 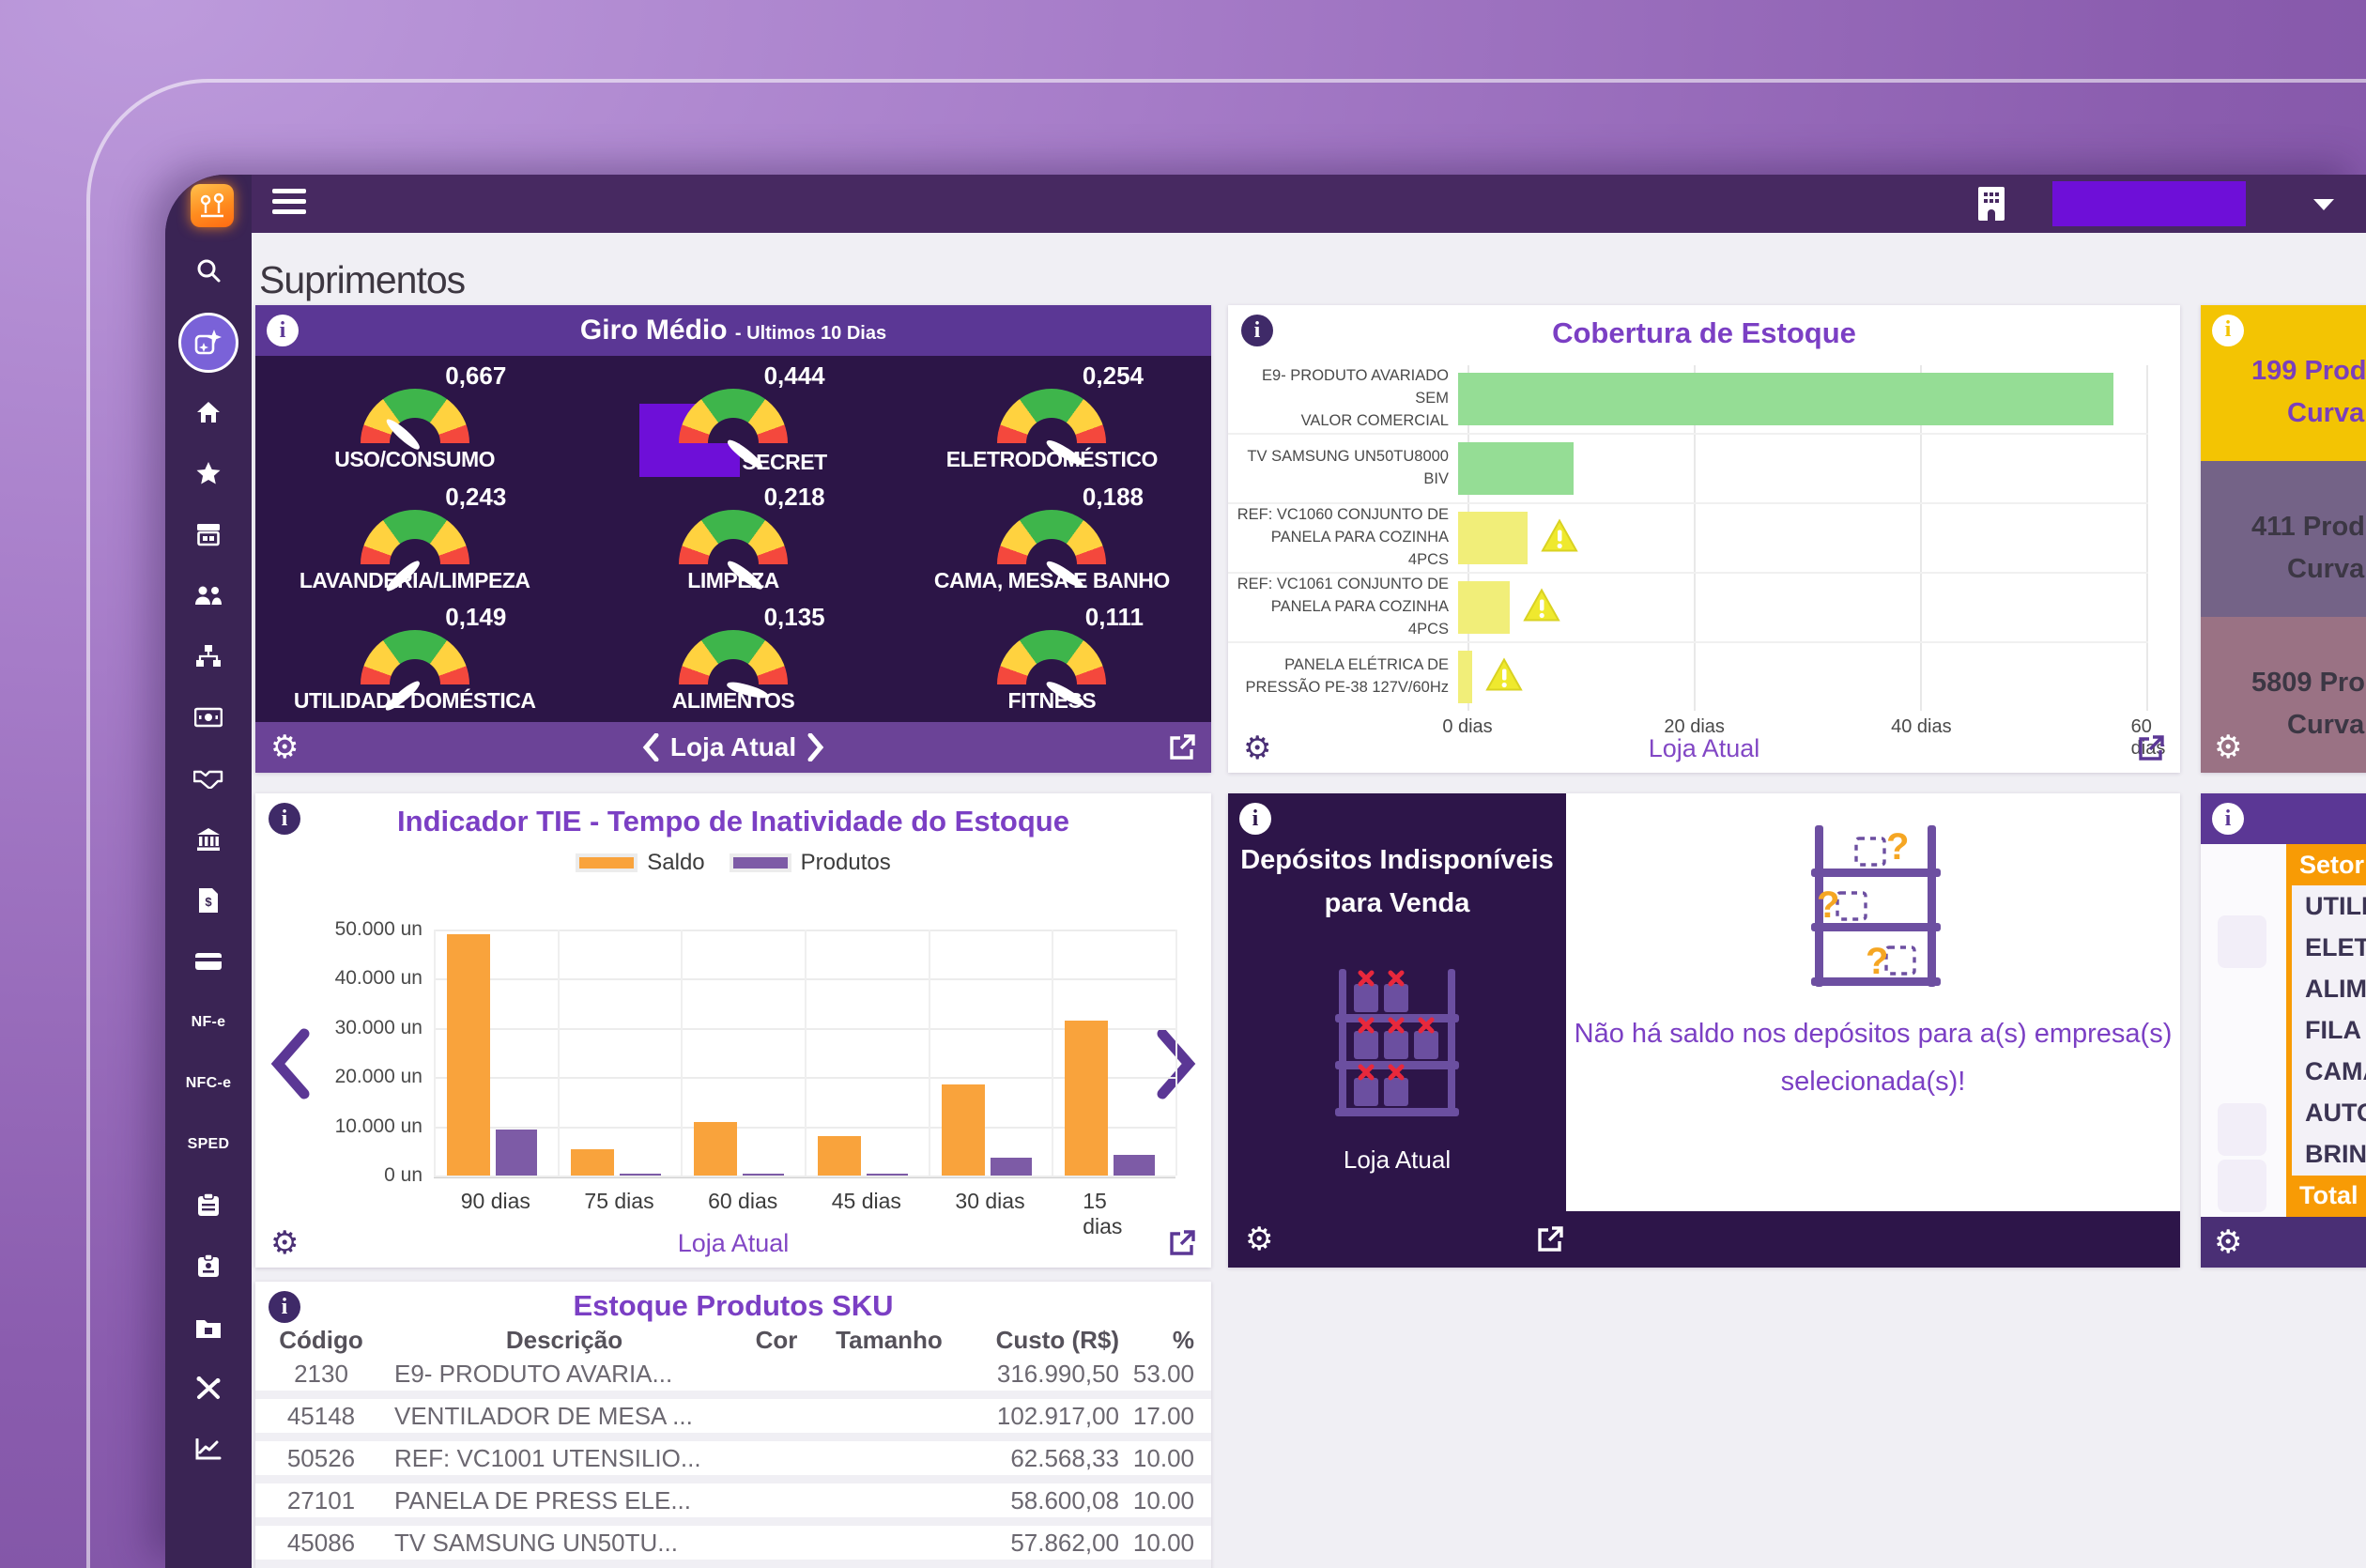 What do you see at coordinates (290, 1063) in the screenshot?
I see `chart-prev-button` at bounding box center [290, 1063].